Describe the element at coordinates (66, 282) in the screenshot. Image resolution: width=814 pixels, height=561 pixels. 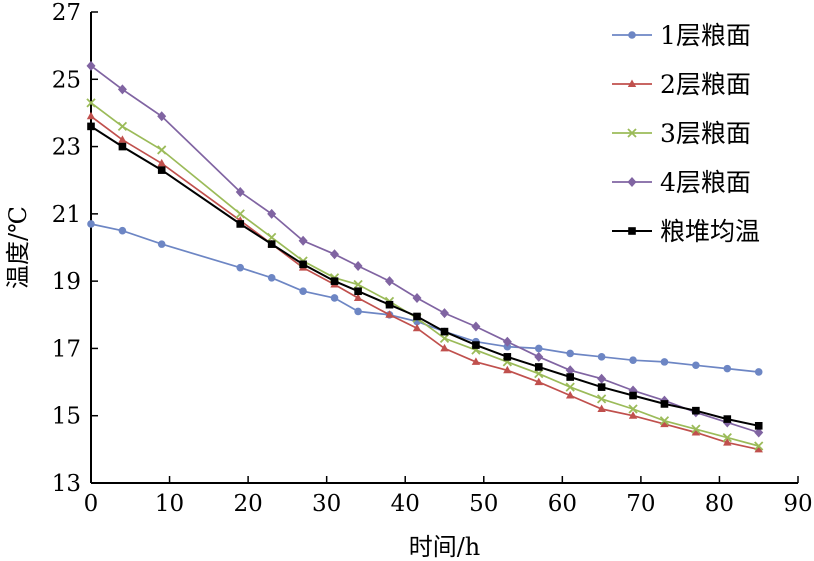
I see `y-tick-label: 19` at that location.